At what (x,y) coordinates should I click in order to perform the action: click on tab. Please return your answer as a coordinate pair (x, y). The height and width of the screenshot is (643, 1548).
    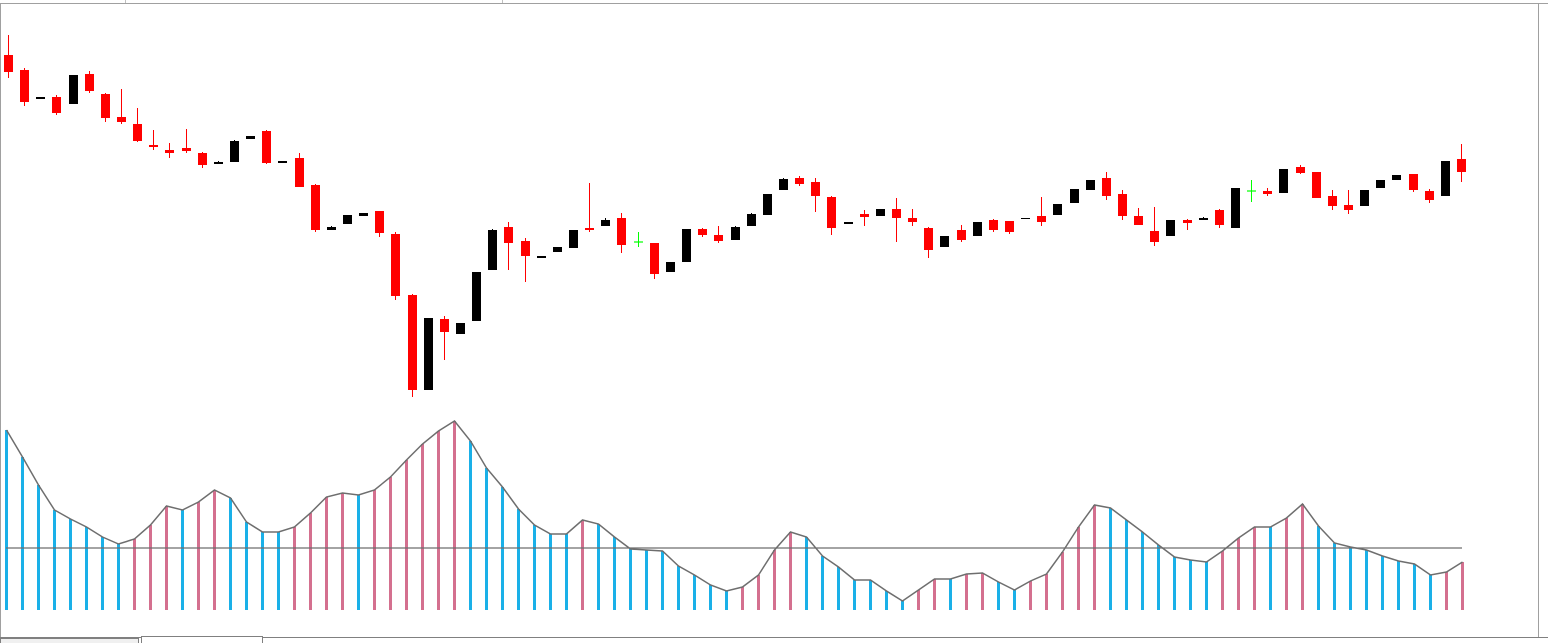
    Looking at the image, I should click on (69, 640).